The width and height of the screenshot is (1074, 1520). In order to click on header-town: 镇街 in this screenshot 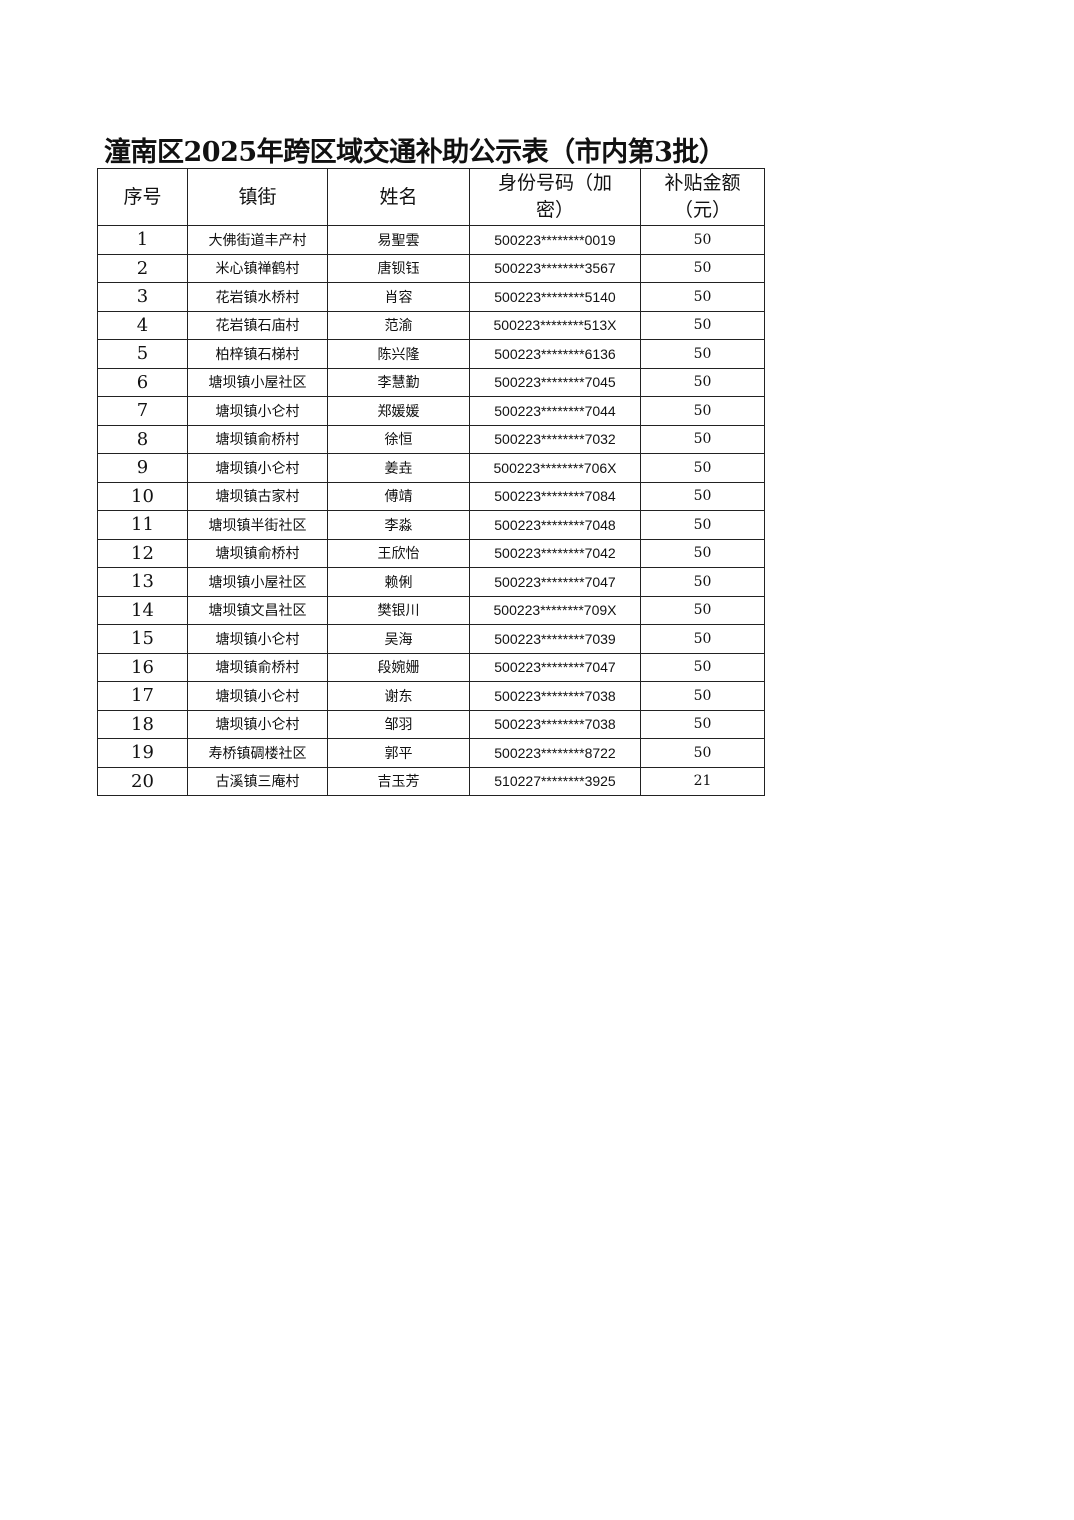, I will do `click(257, 197)`.